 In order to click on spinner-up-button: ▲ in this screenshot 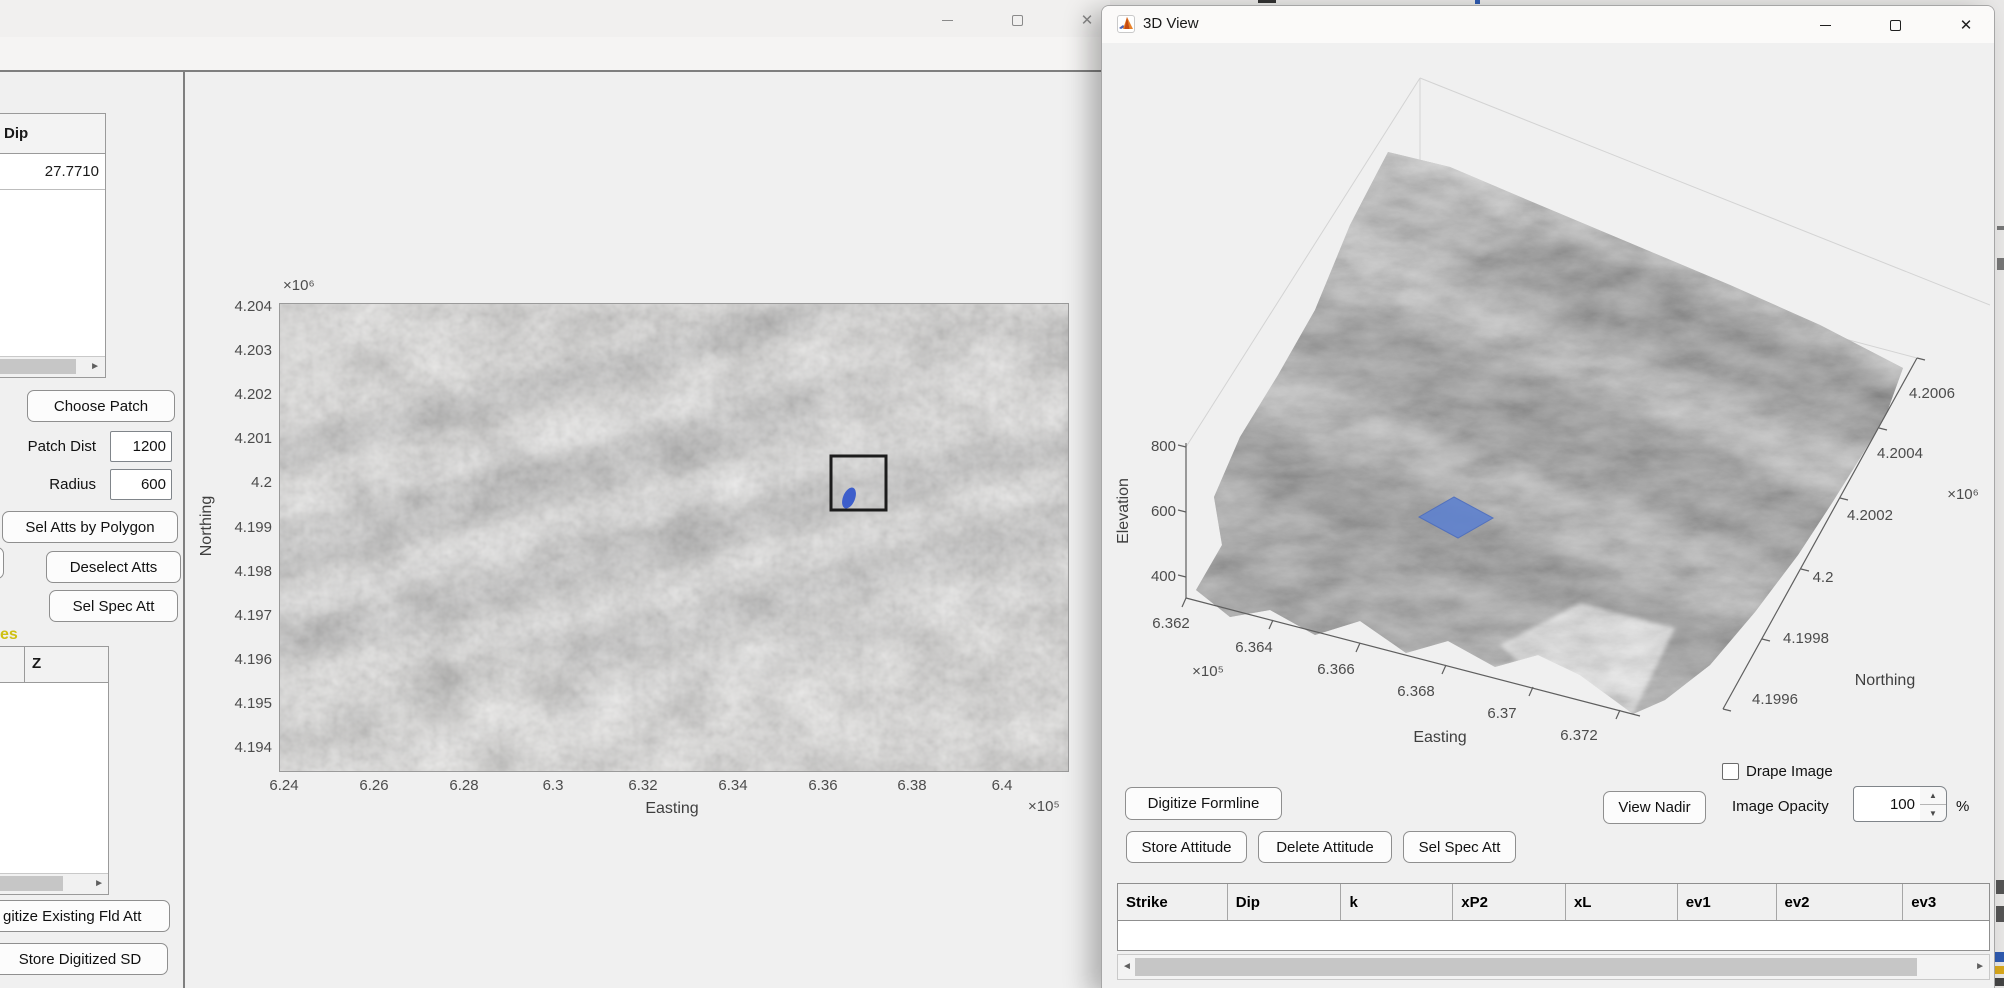, I will do `click(1933, 796)`.